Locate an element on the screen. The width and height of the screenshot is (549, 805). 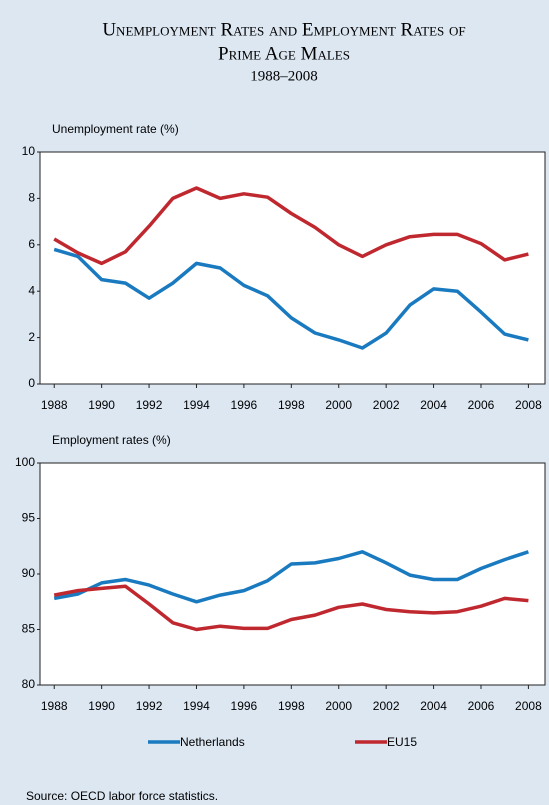
y-axis-label: Unemployment rate (%) is located at coordinates (115, 129).